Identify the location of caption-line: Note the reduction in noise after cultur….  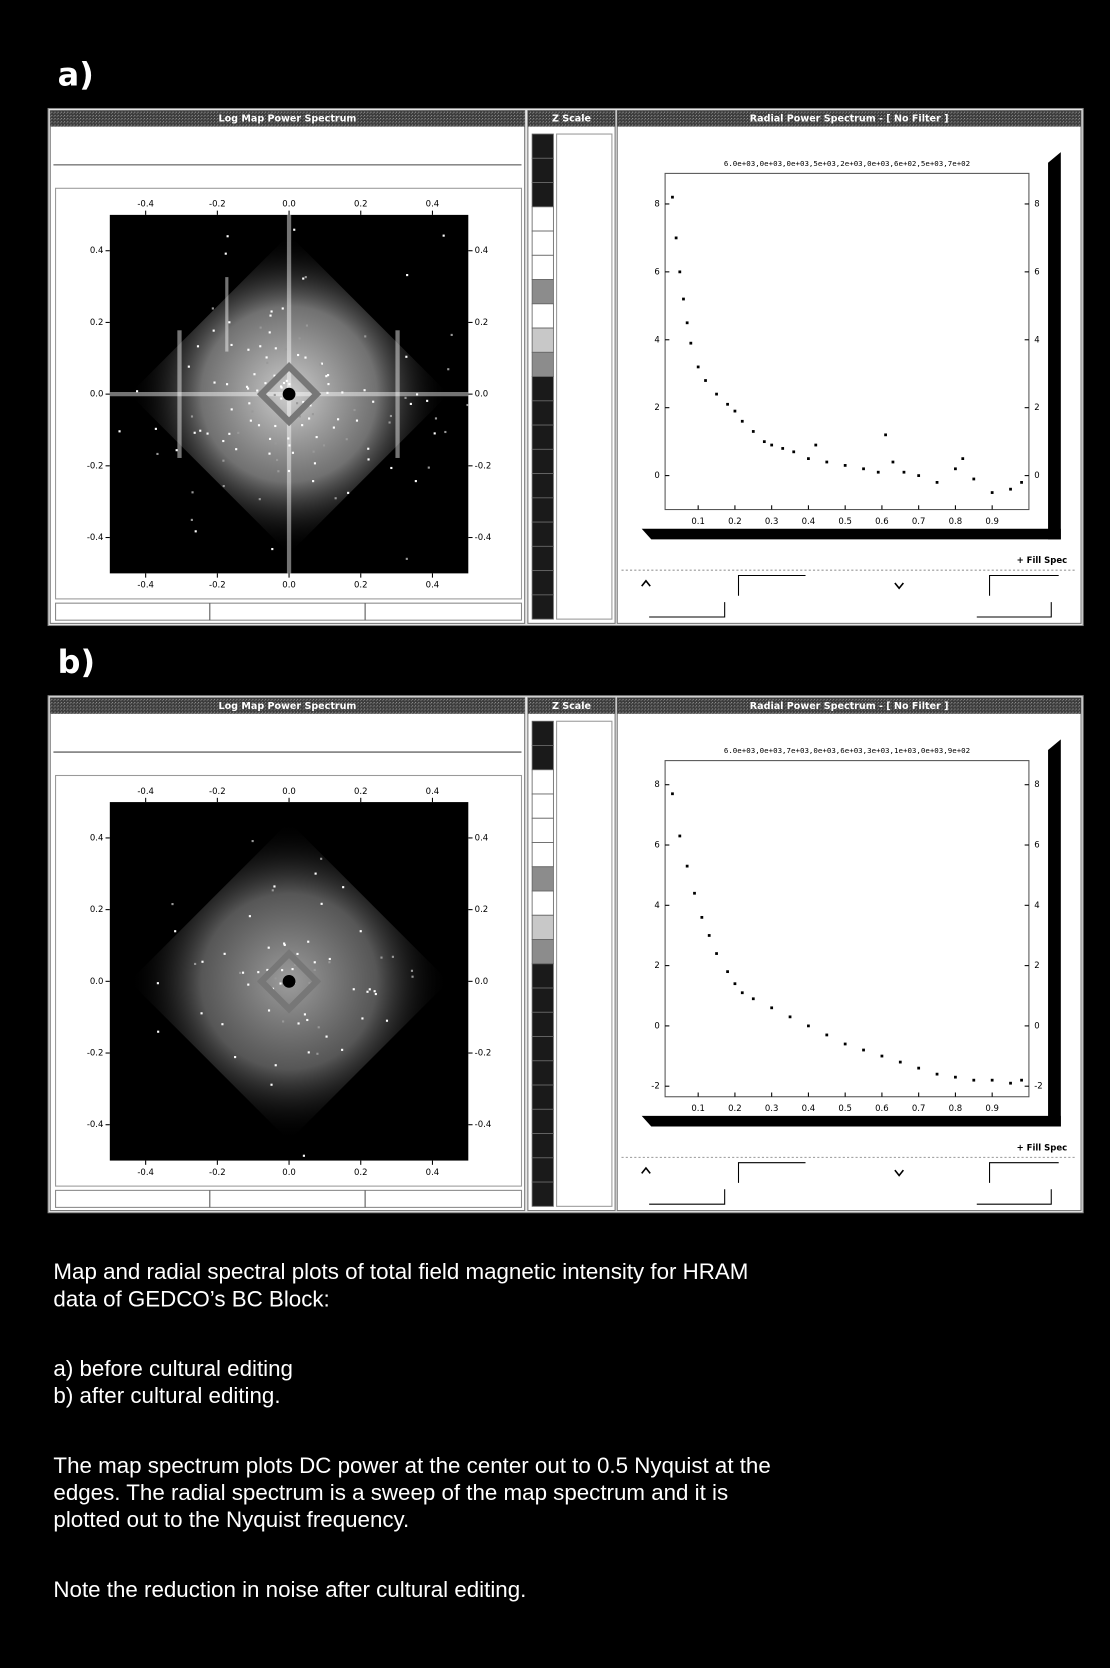
(289, 1589).